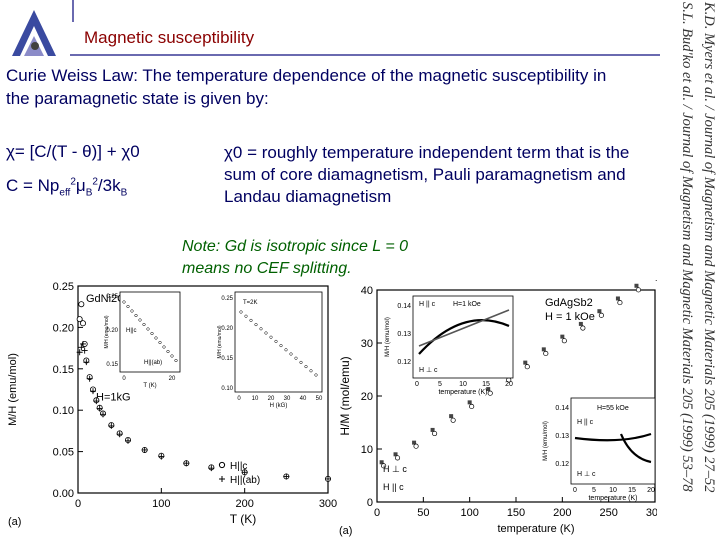 This screenshot has height=540, width=720. I want to click on y-tick-label: 0.00, so click(63, 494).